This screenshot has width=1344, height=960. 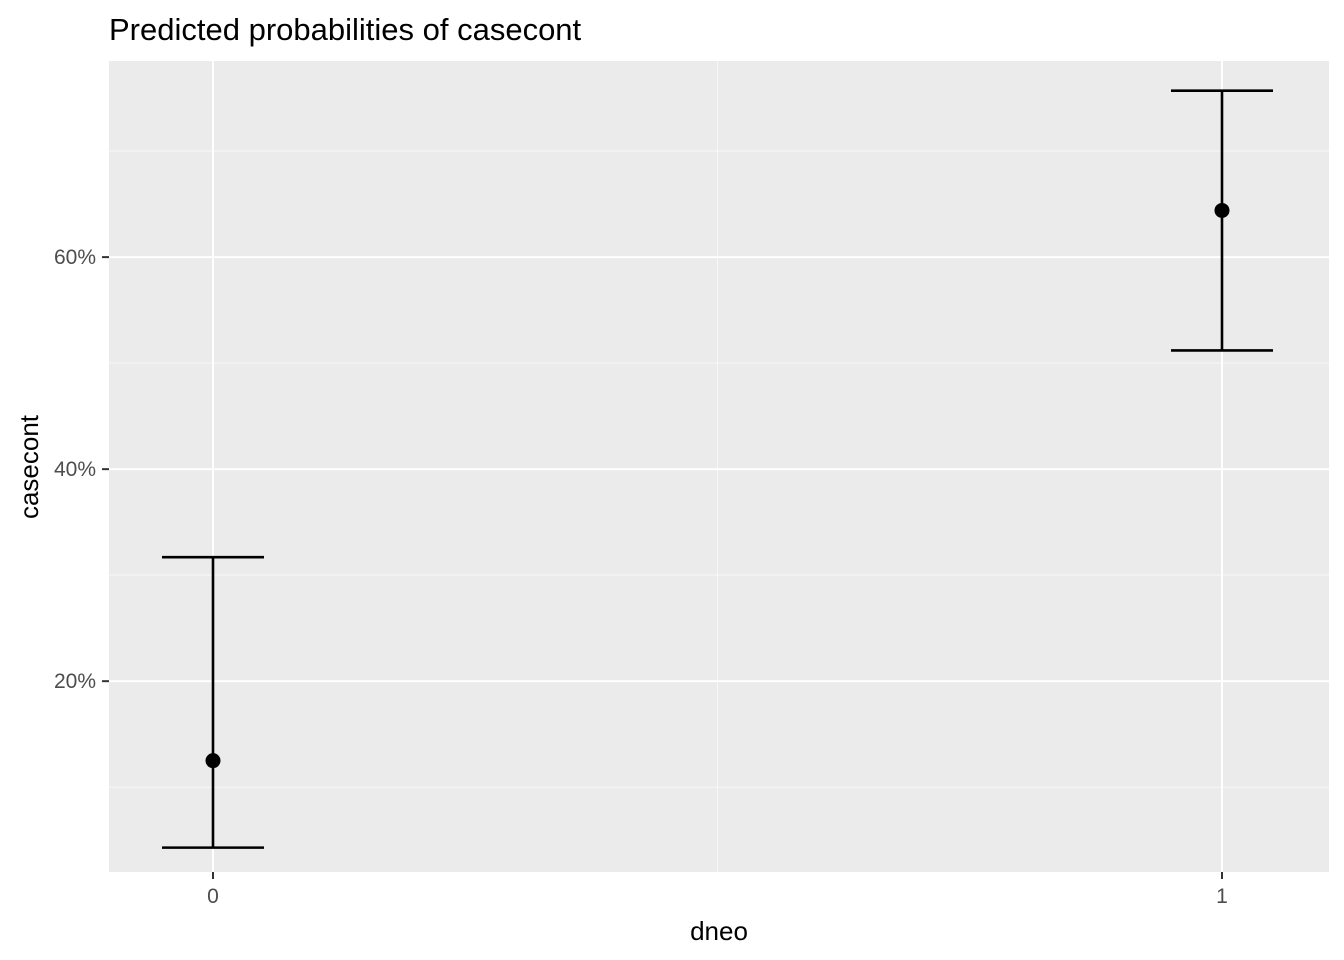 What do you see at coordinates (345, 29) in the screenshot?
I see `chart-title: Predicted probabilities of casecont` at bounding box center [345, 29].